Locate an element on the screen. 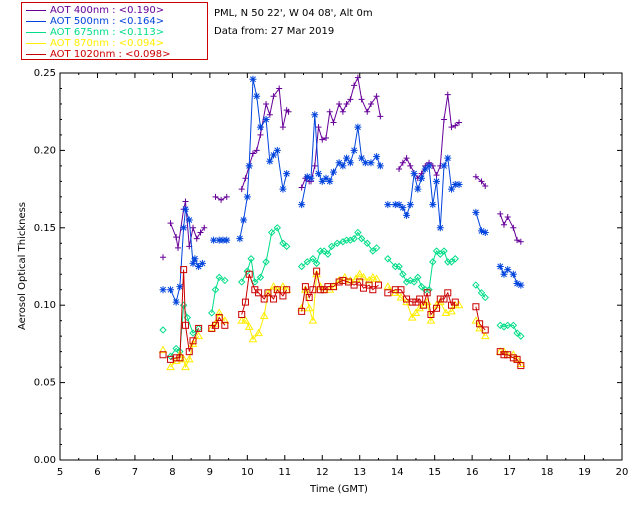 The image size is (640, 512). legend-swatch-675nm is located at coordinates (36, 32).